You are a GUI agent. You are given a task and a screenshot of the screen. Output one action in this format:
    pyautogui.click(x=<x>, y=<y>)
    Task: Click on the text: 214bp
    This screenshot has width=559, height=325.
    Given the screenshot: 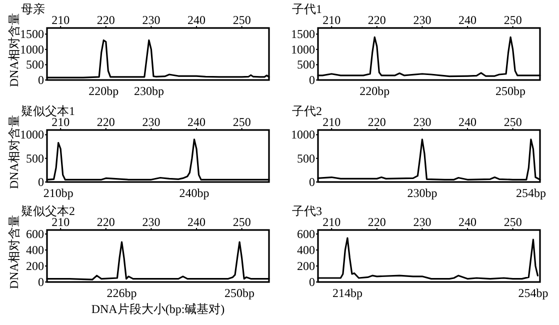 What is the action you would take?
    pyautogui.click(x=347, y=293)
    